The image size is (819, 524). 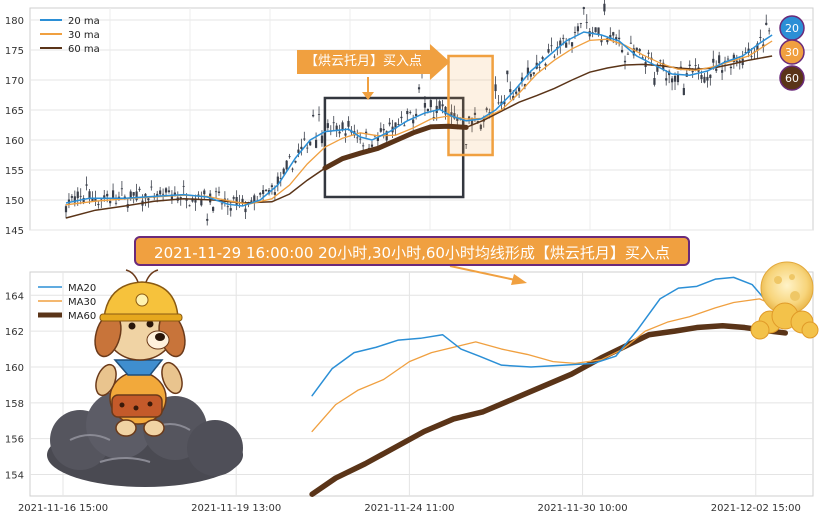 What do you see at coordinates (14, 296) in the screenshot?
I see `bottom-y-tick-label: 164` at bounding box center [14, 296].